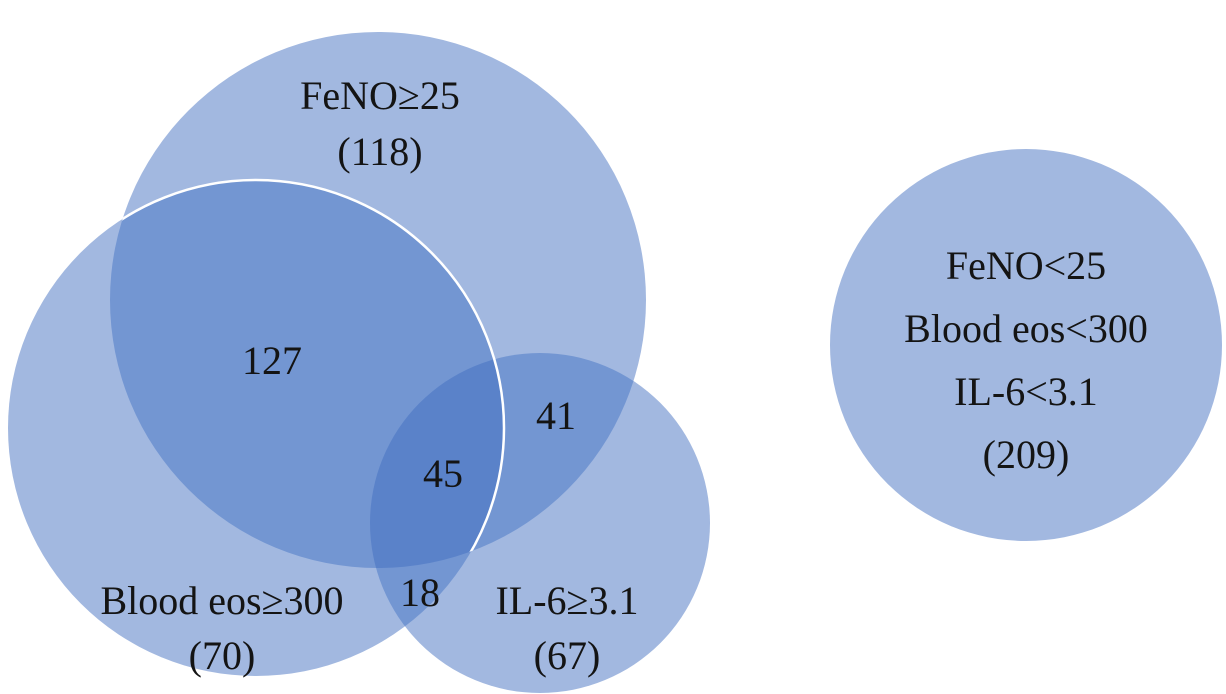  Describe the element at coordinates (379, 151) in the screenshot. I see `feno-only-count: (118)` at that location.